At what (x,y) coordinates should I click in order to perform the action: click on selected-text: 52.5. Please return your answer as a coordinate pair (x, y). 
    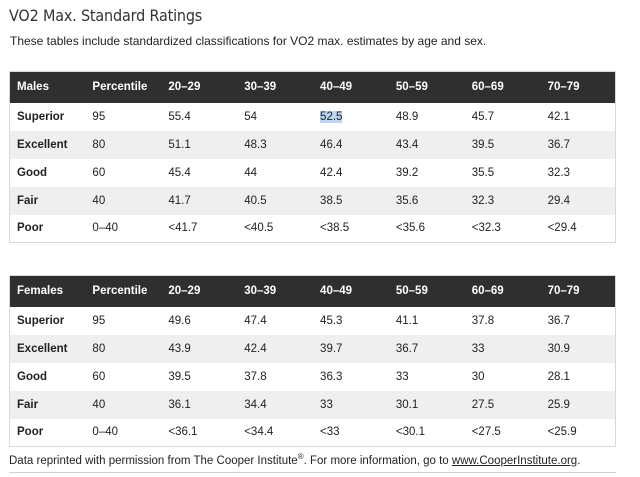
    Looking at the image, I should click on (331, 116).